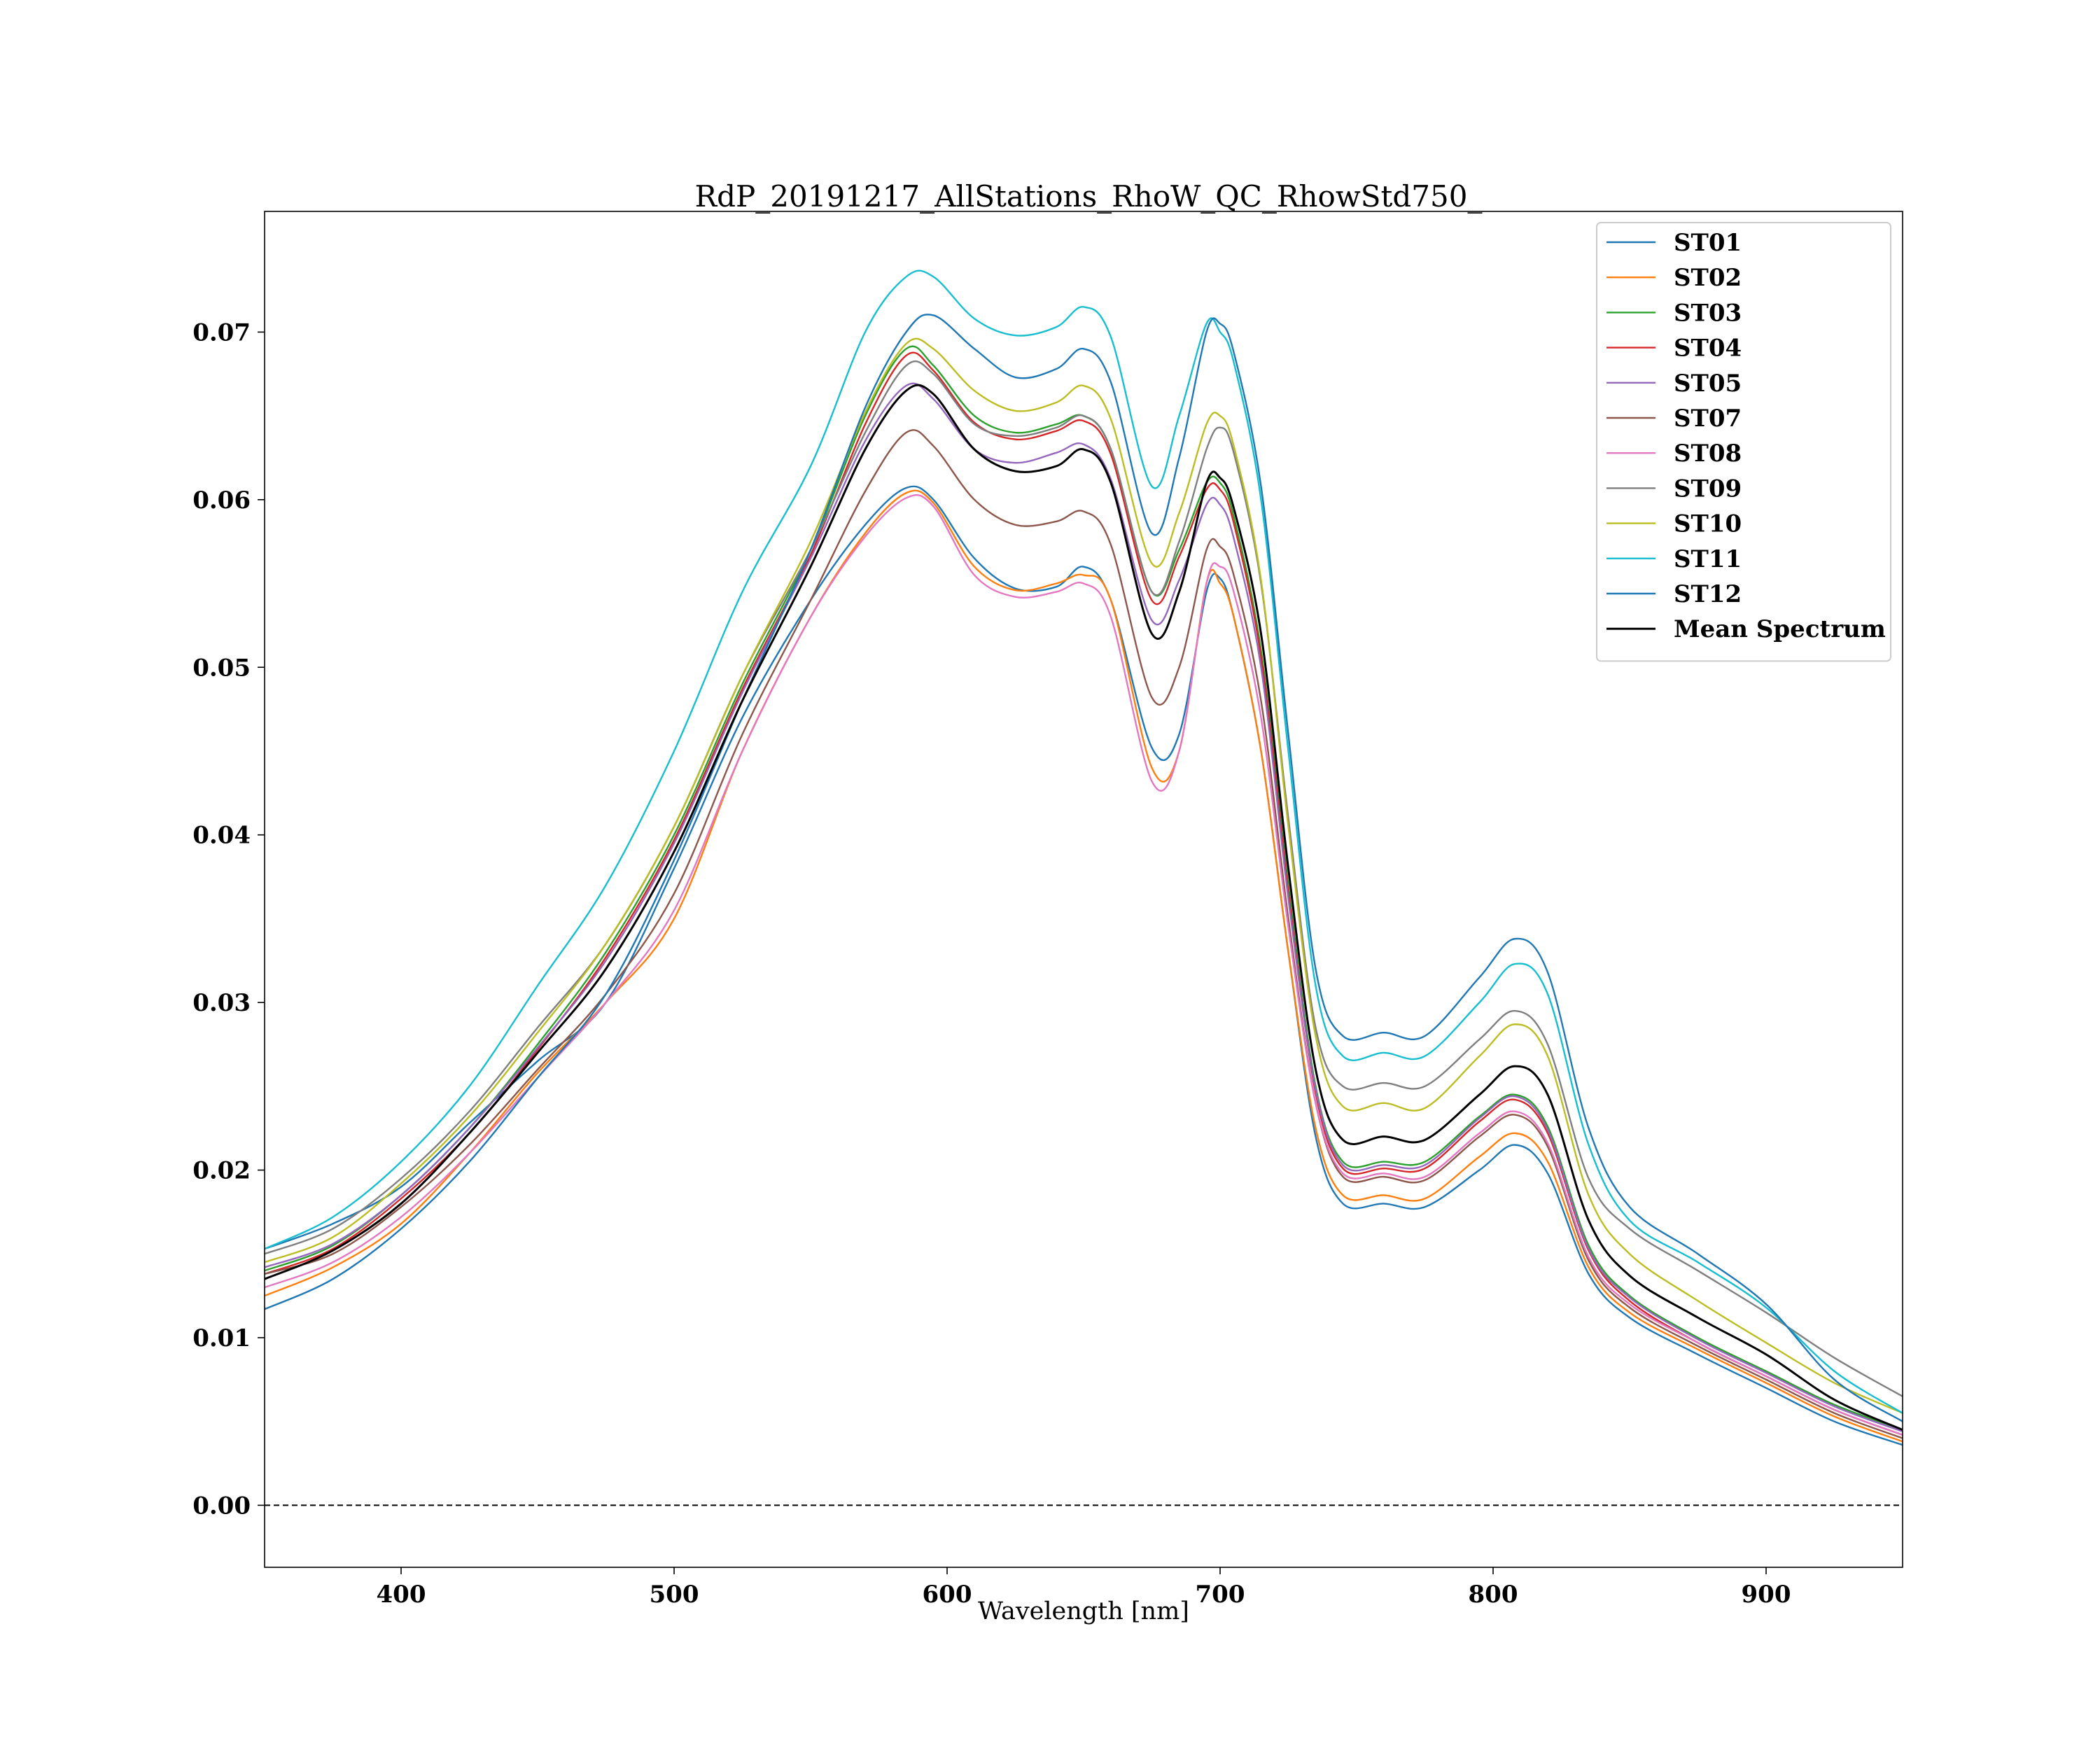 This screenshot has height=1750, width=2100. I want to click on y-axis: 0.00 0.01 0.02 0.03 0.04 0.05 0.06 0.07, so click(228, 919).